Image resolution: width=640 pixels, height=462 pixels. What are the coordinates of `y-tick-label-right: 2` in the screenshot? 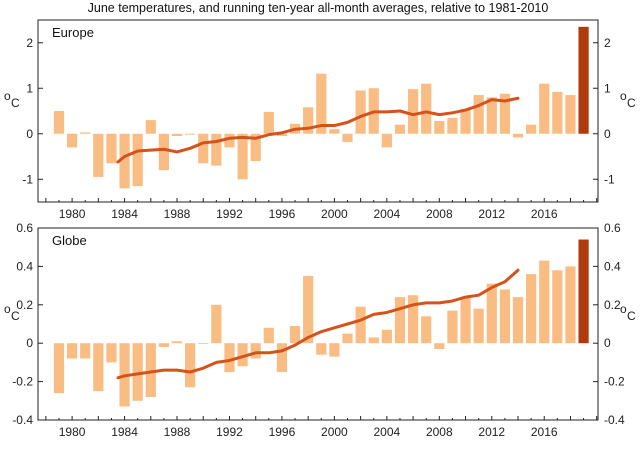 It's located at (607, 43).